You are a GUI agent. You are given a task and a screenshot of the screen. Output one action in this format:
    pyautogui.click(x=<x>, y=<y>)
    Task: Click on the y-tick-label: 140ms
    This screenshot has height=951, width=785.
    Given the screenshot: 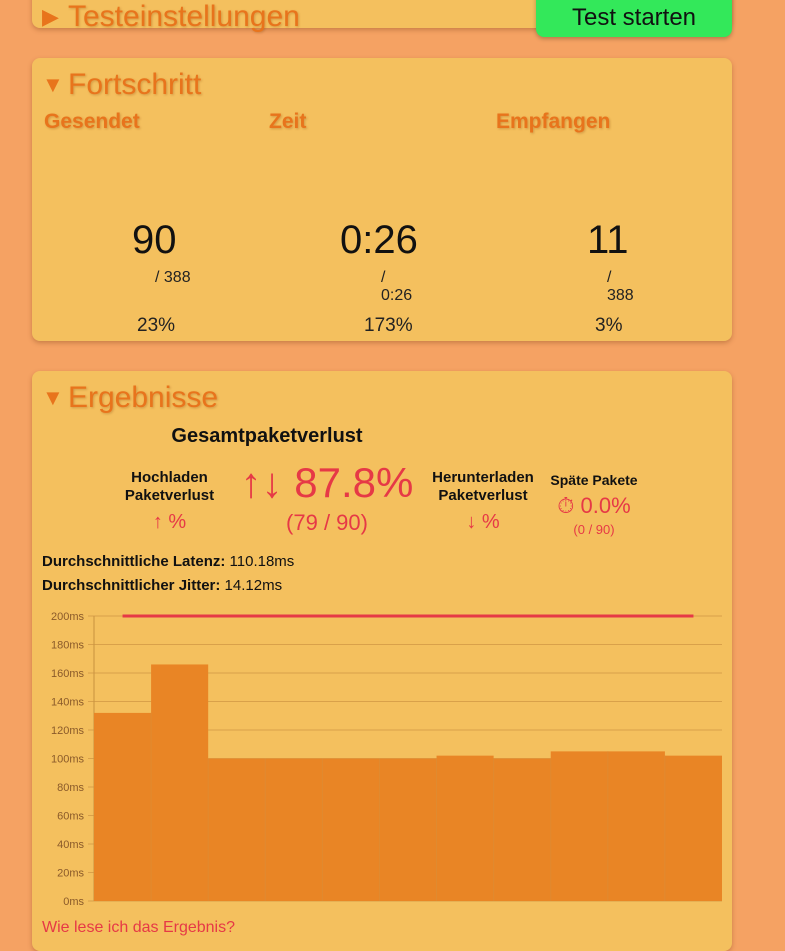 What is the action you would take?
    pyautogui.click(x=68, y=703)
    